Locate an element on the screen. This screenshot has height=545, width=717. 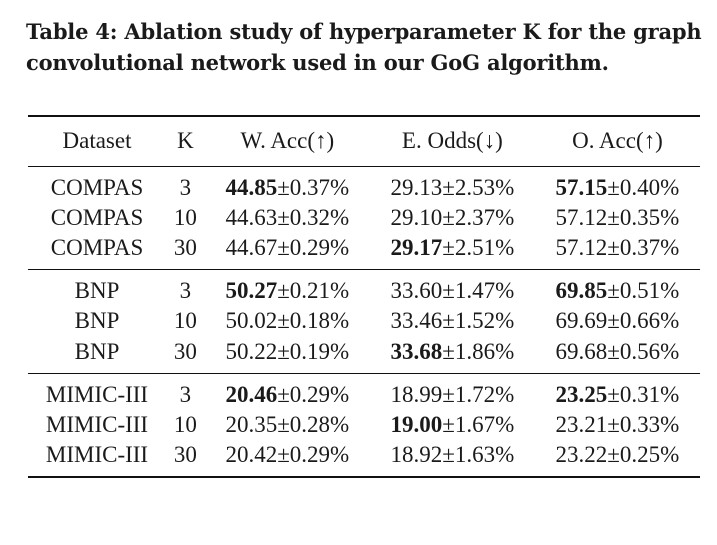
w-acc-cell: 20.42±0.29% is located at coordinates (287, 459).